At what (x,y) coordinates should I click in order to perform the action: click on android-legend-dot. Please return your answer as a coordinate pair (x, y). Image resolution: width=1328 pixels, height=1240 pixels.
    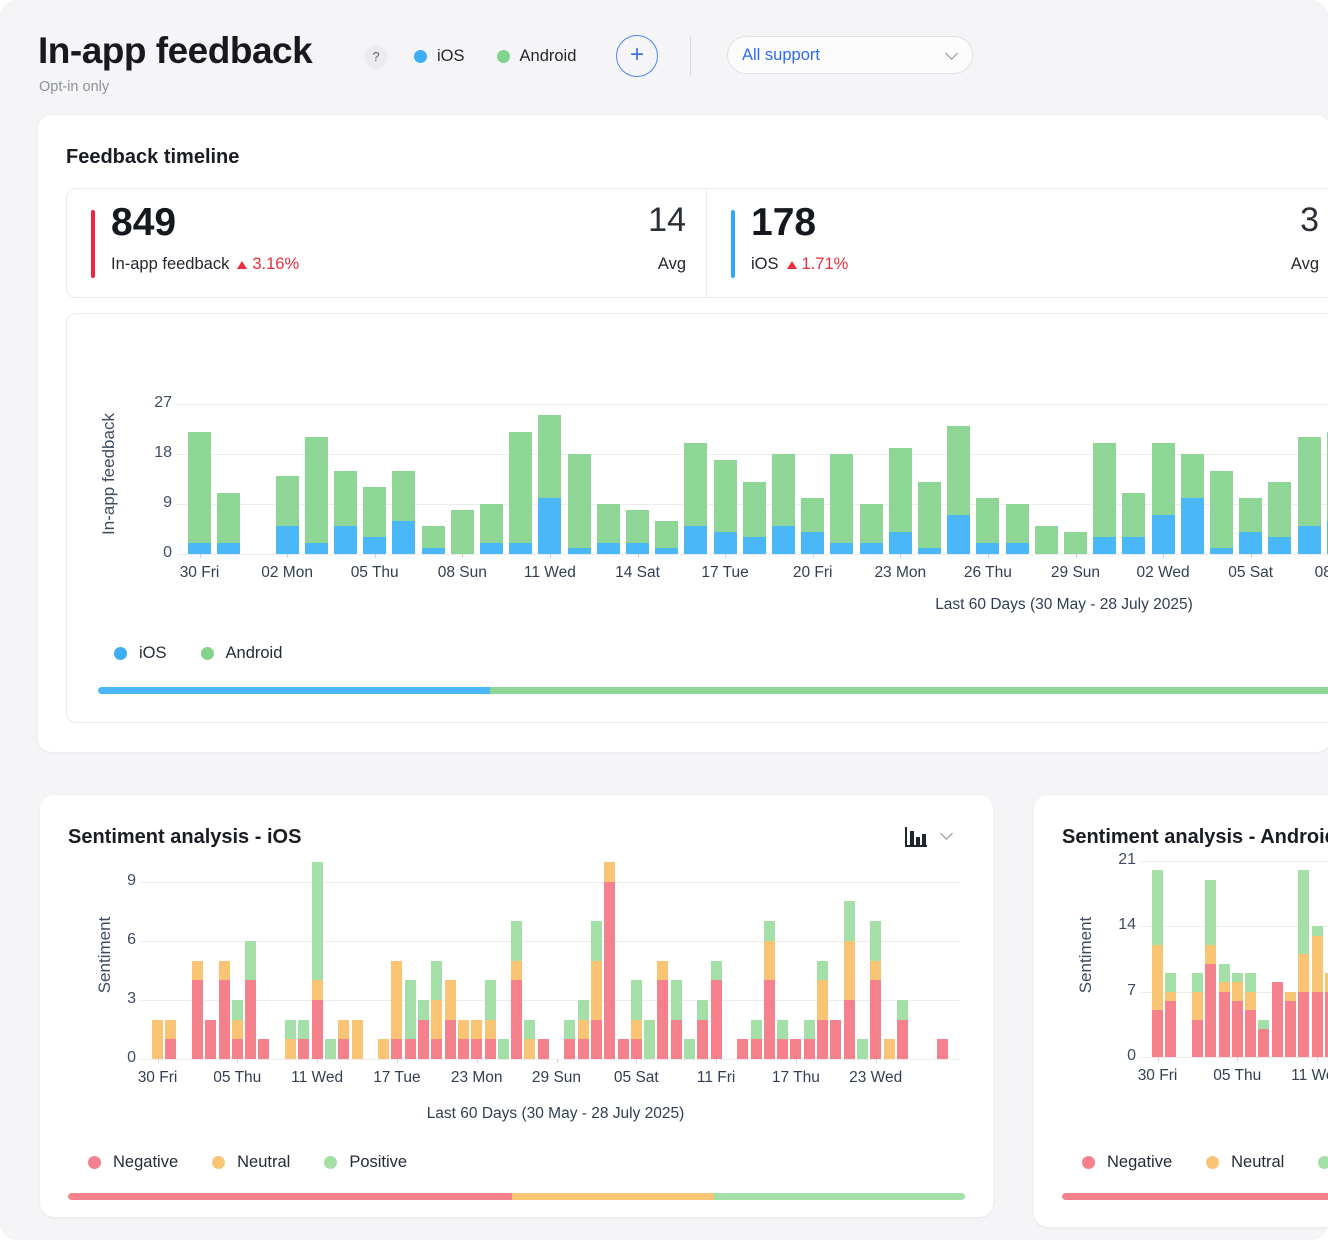
    Looking at the image, I should click on (207, 653).